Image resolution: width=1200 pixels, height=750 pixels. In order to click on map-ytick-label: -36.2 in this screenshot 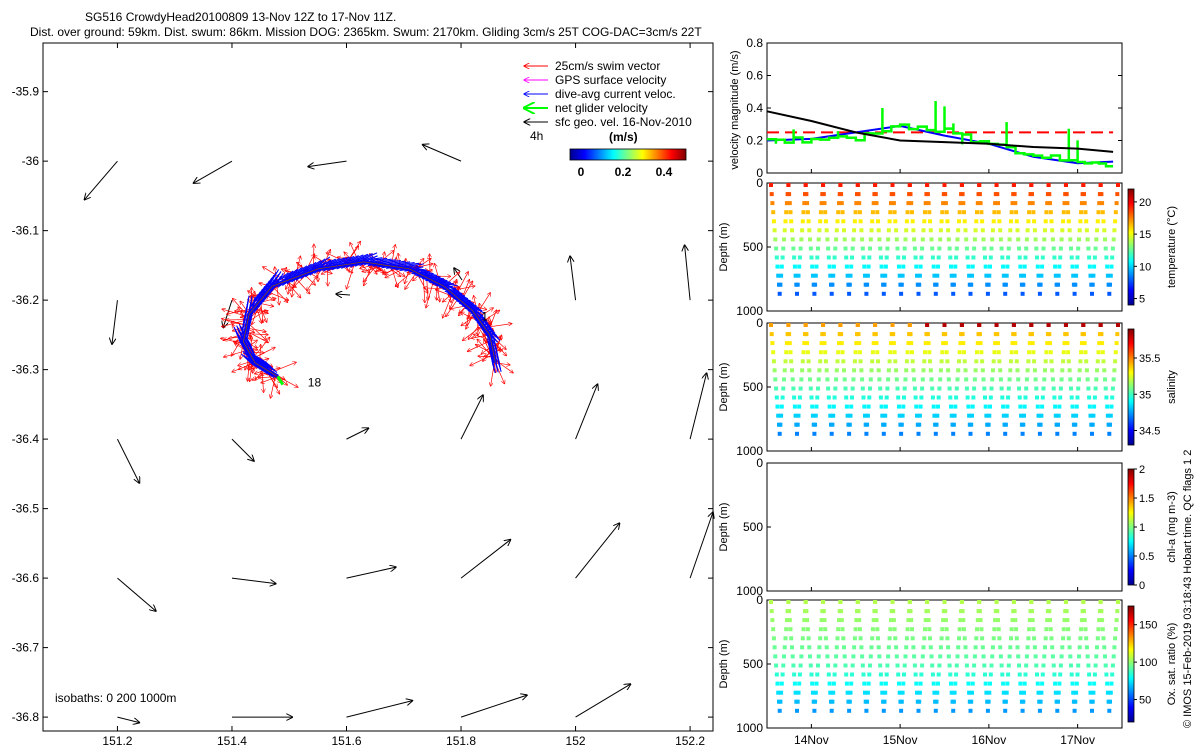, I will do `click(26, 300)`.